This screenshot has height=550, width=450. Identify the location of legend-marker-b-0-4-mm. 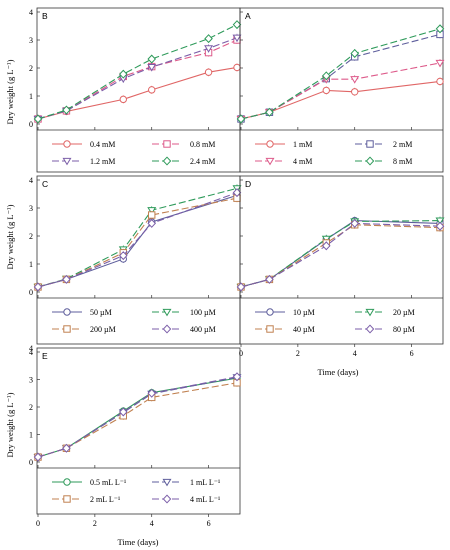
(67, 144).